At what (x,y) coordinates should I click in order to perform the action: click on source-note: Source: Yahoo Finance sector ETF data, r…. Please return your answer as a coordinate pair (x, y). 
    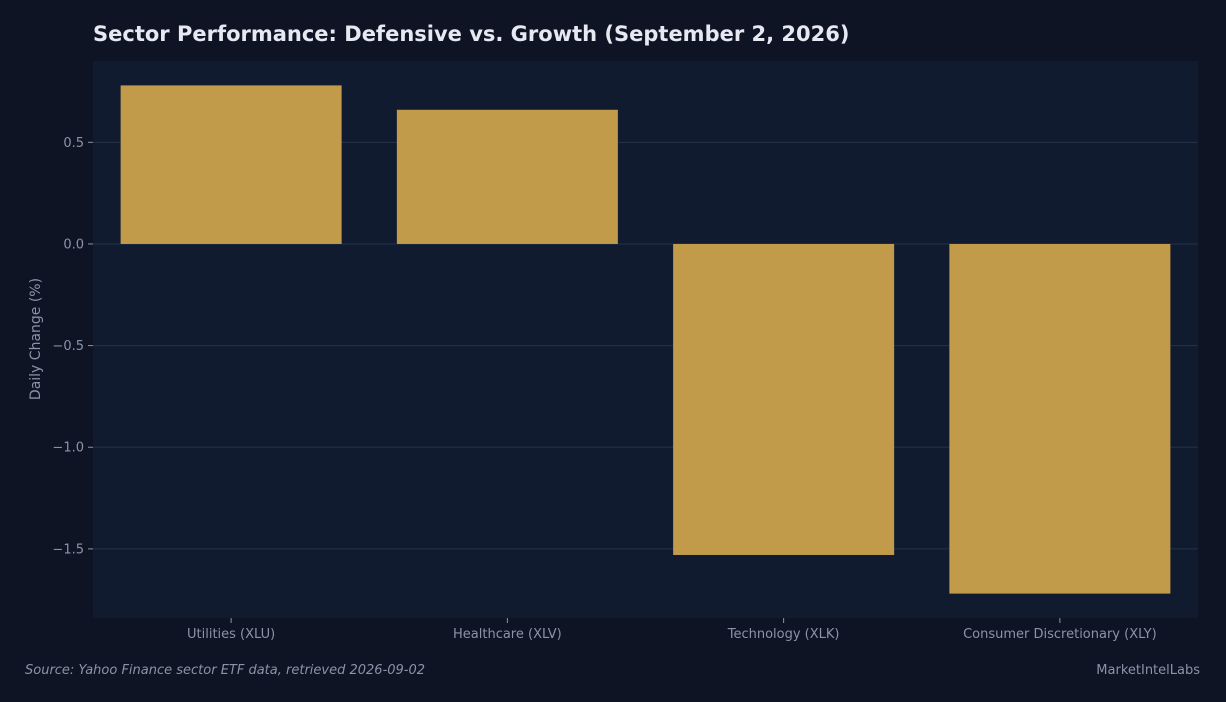
    Looking at the image, I should click on (225, 670).